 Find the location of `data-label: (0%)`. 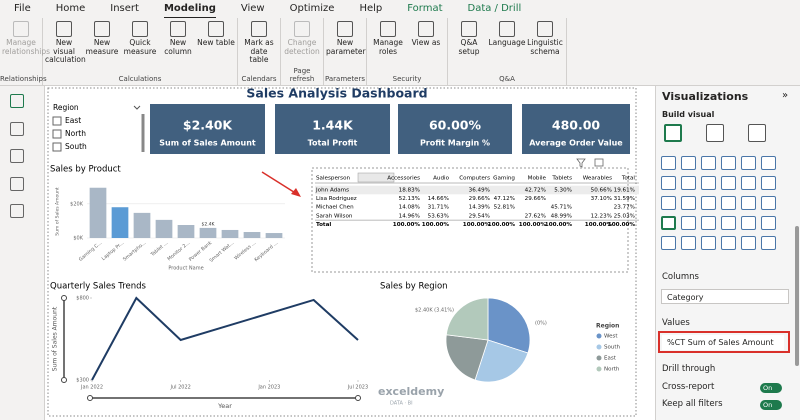

data-label: (0%) is located at coordinates (541, 324).